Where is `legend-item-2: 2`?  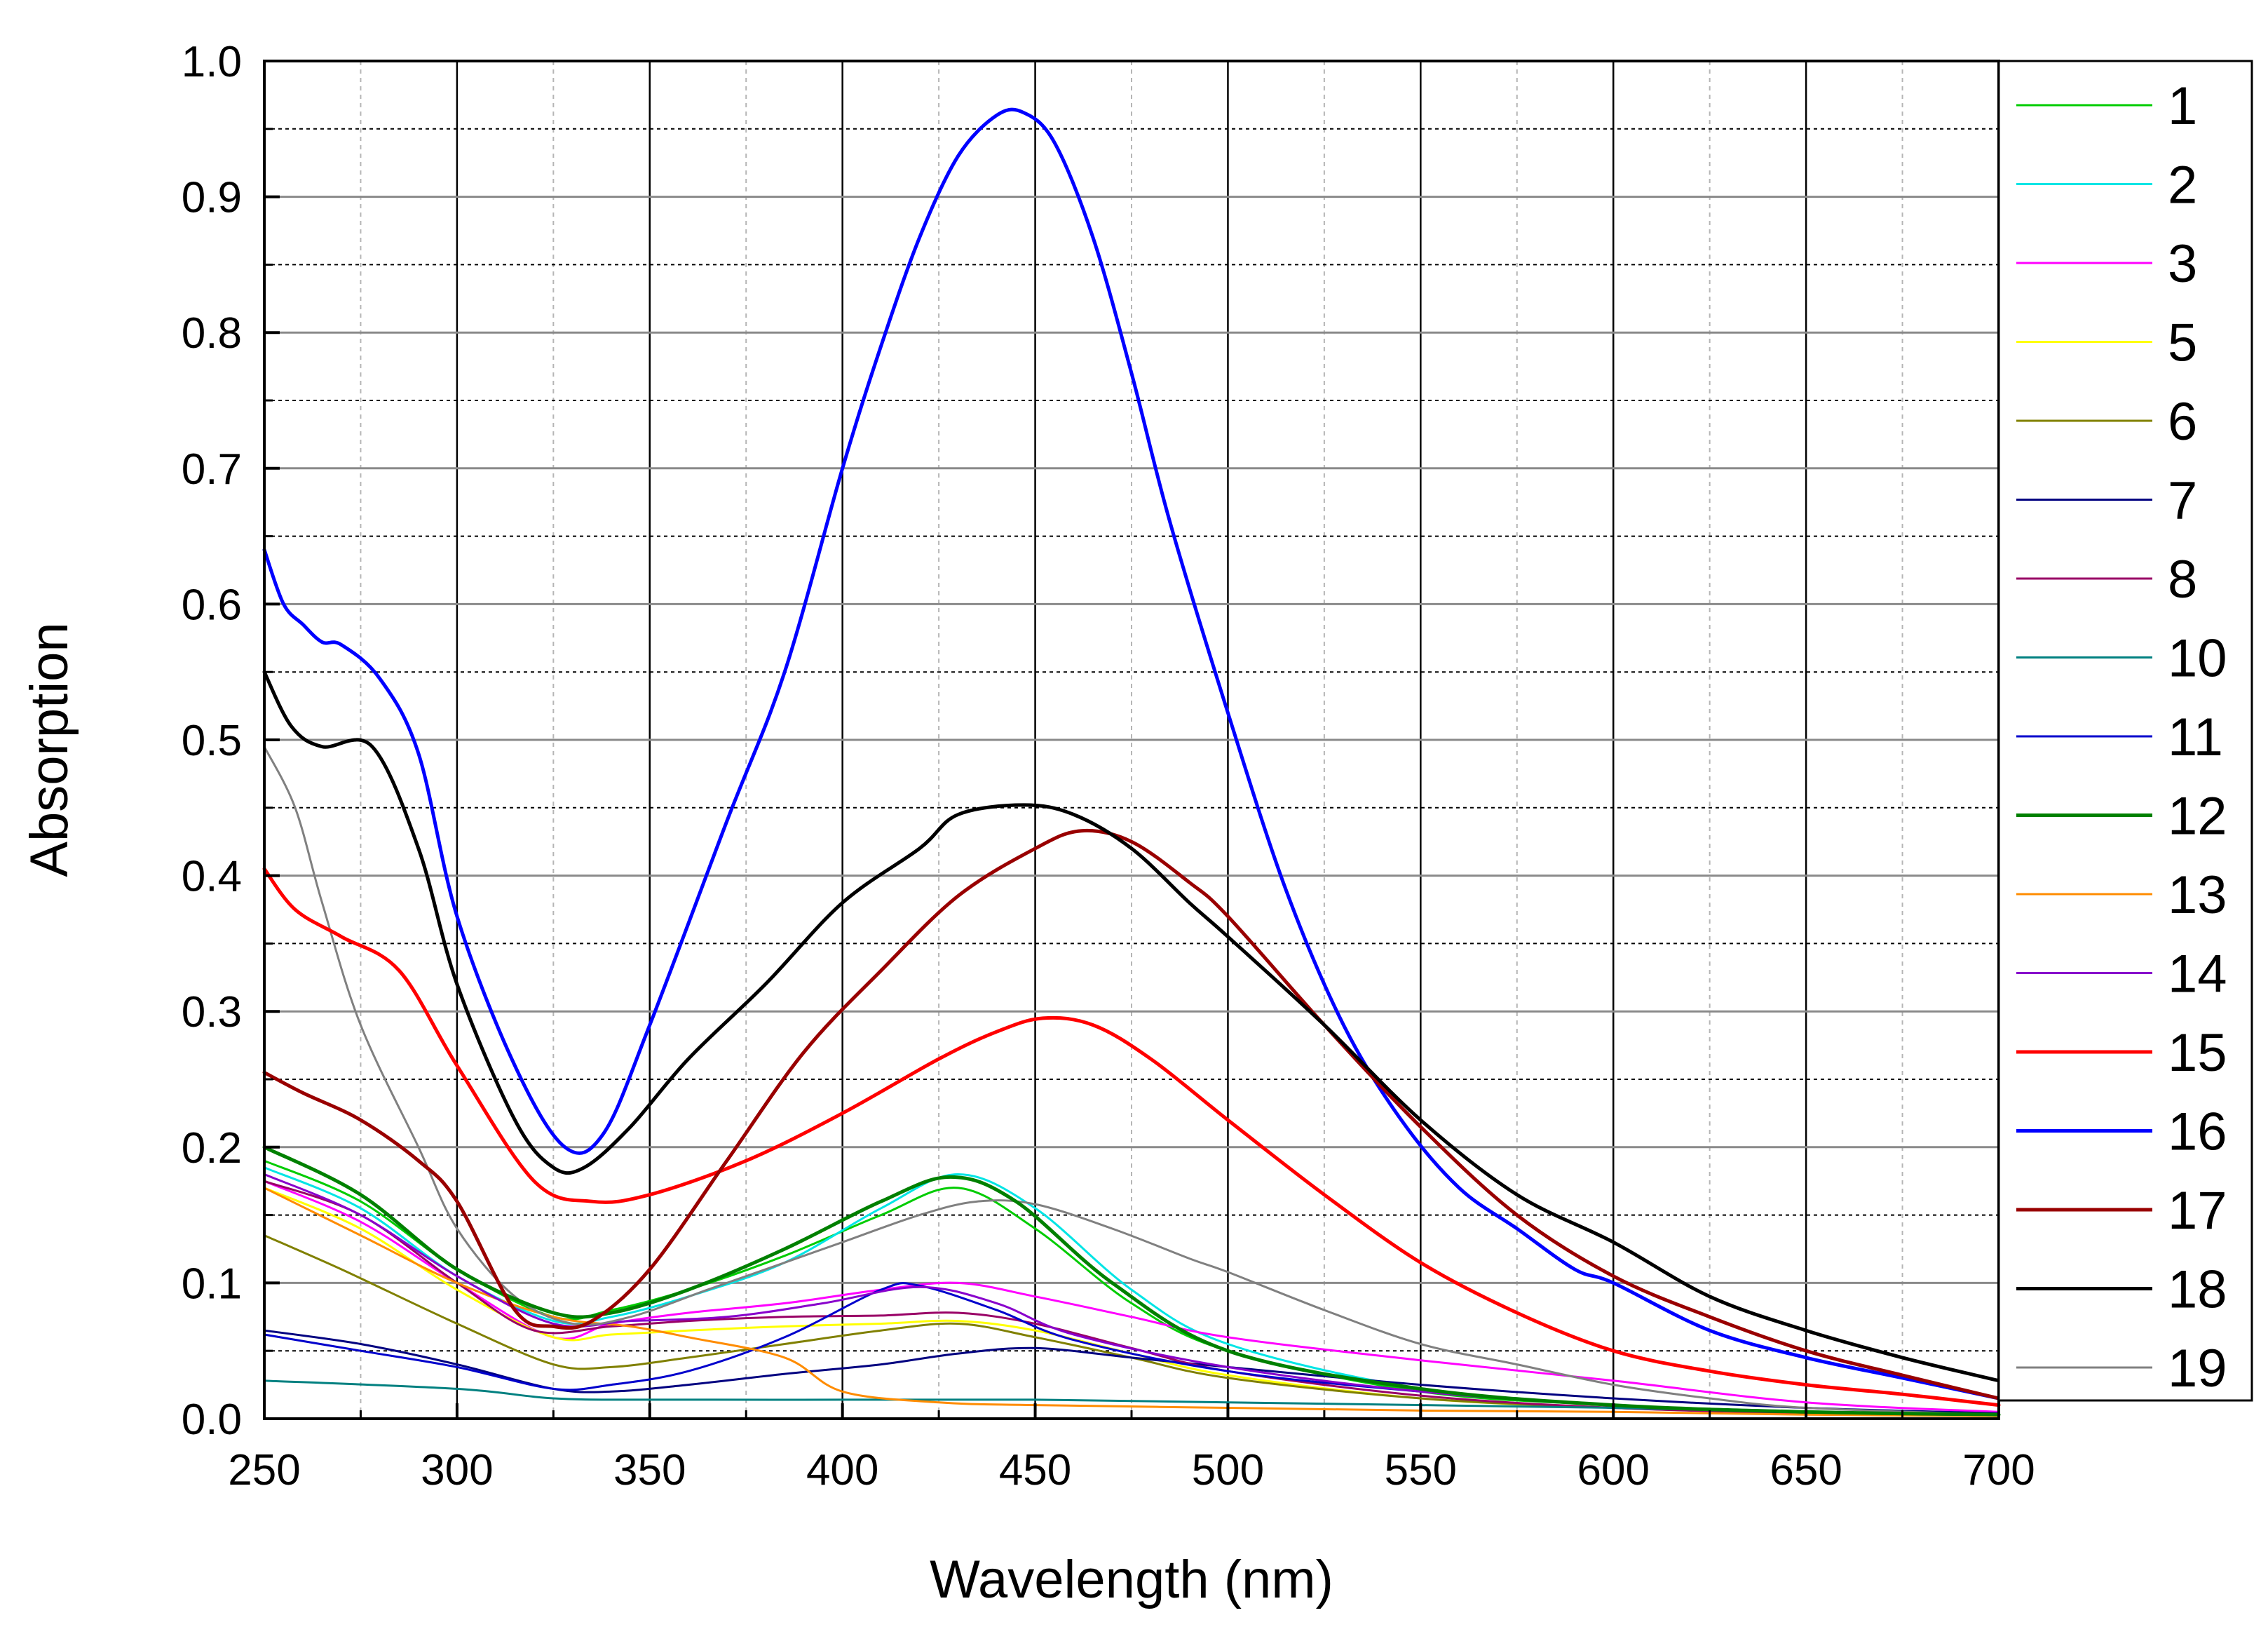 legend-item-2: 2 is located at coordinates (2106, 186).